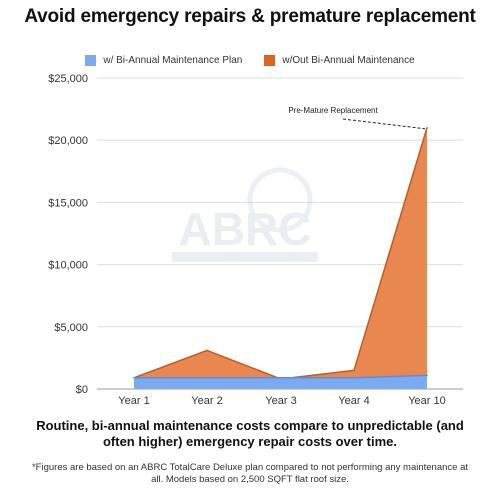 The image size is (500, 500). I want to click on y-tick-label: $25,000, so click(68, 79).